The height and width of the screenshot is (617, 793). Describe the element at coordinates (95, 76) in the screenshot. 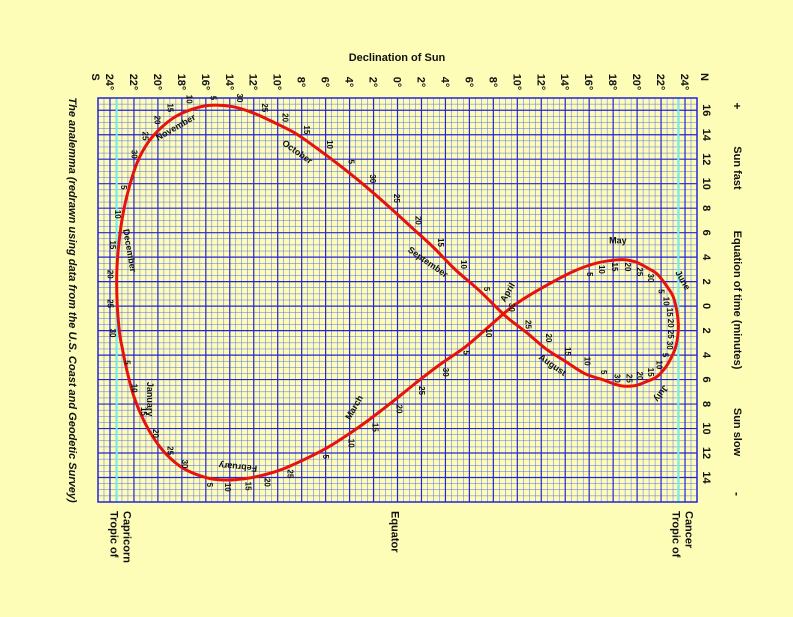

I see `south-label: S` at that location.